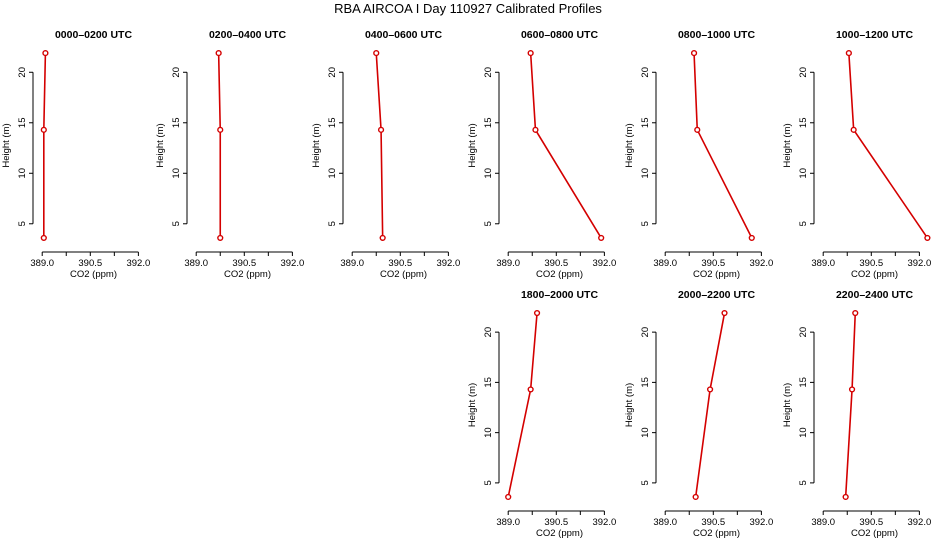 This screenshot has height=540, width=936. What do you see at coordinates (716, 295) in the screenshot?
I see `panel-title: 2000–2200 UTC` at bounding box center [716, 295].